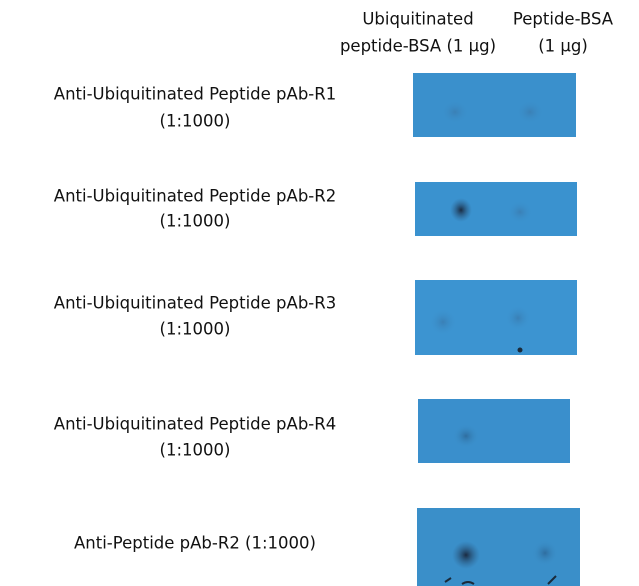 Image resolution: width=639 pixels, height=586 pixels. I want to click on row-label: Anti-Ubiquitinated Peptide pAb-R3, so click(195, 303).